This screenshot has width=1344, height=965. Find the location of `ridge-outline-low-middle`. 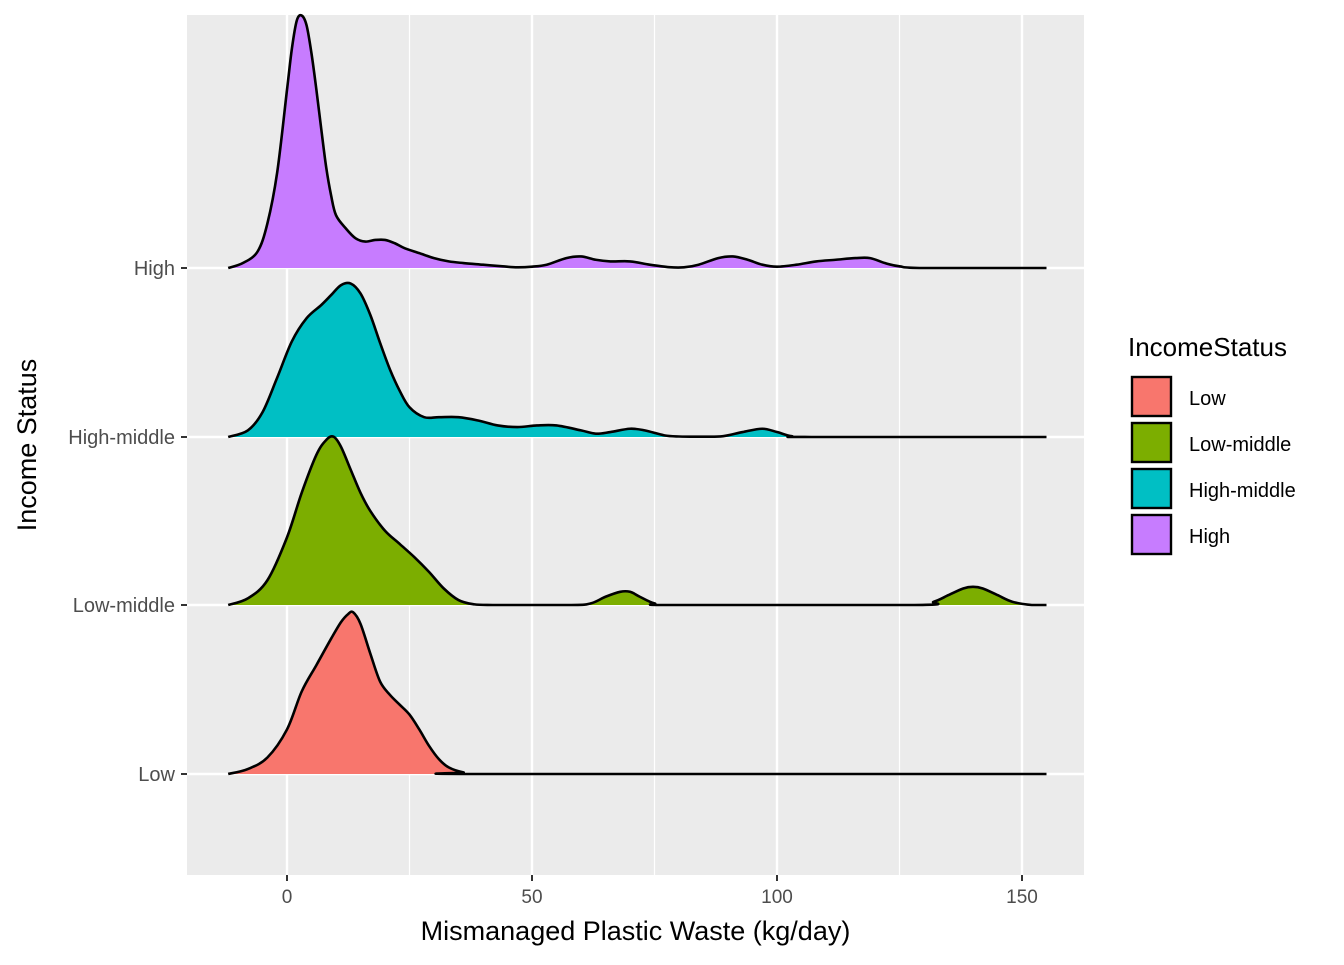

ridge-outline-low-middle is located at coordinates (637, 521).